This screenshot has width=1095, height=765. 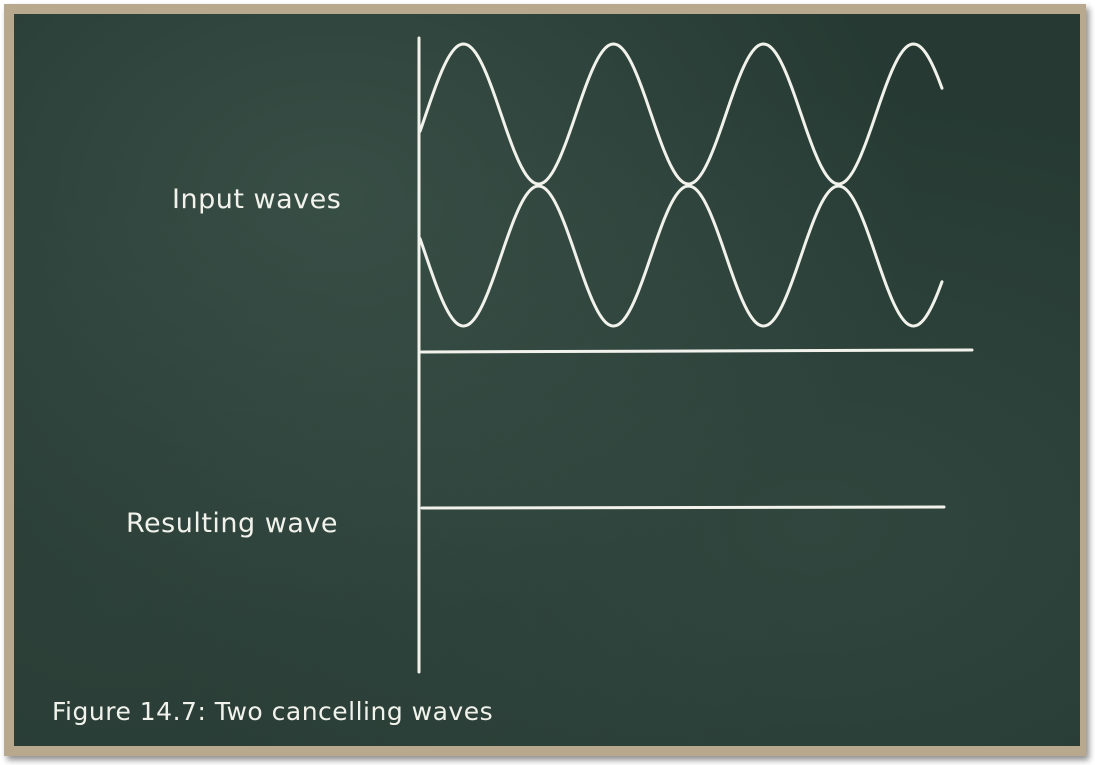 I want to click on resulting-wave, so click(x=683, y=507).